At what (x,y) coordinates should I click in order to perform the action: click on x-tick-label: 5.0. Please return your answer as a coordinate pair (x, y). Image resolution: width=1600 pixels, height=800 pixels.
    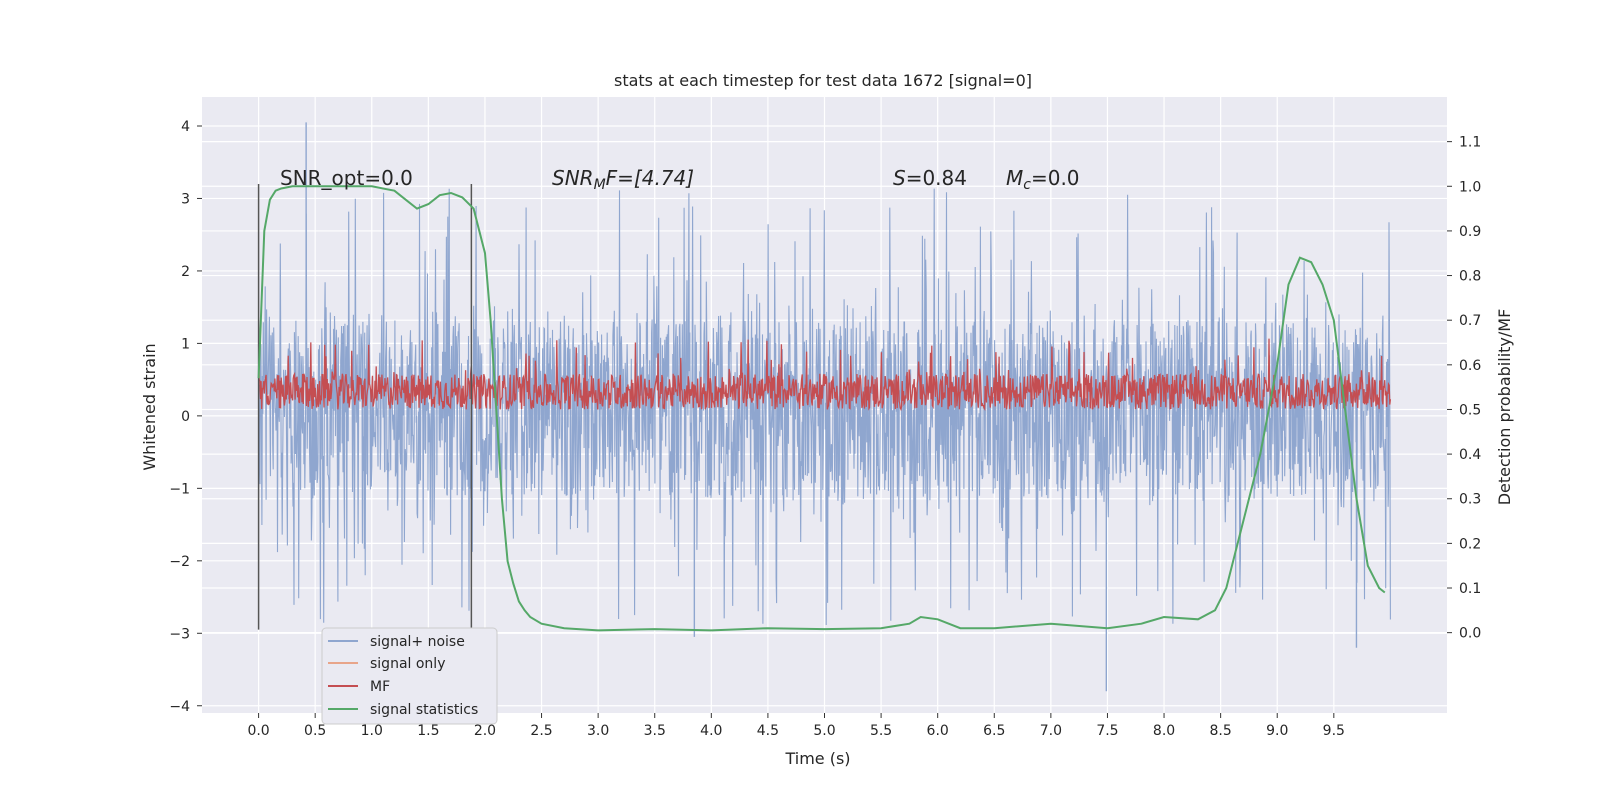
    Looking at the image, I should click on (824, 731).